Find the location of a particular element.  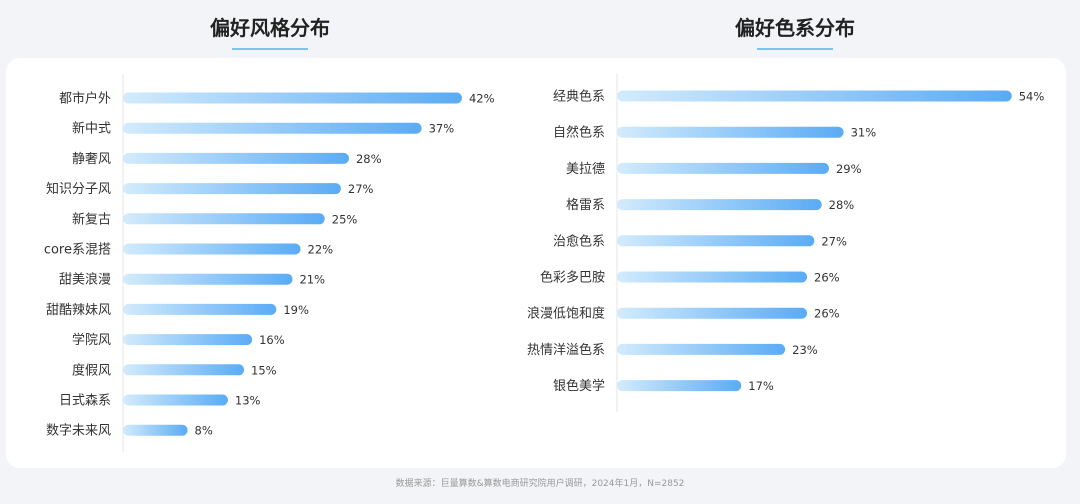

category-label: 都市户外 is located at coordinates (85, 99).